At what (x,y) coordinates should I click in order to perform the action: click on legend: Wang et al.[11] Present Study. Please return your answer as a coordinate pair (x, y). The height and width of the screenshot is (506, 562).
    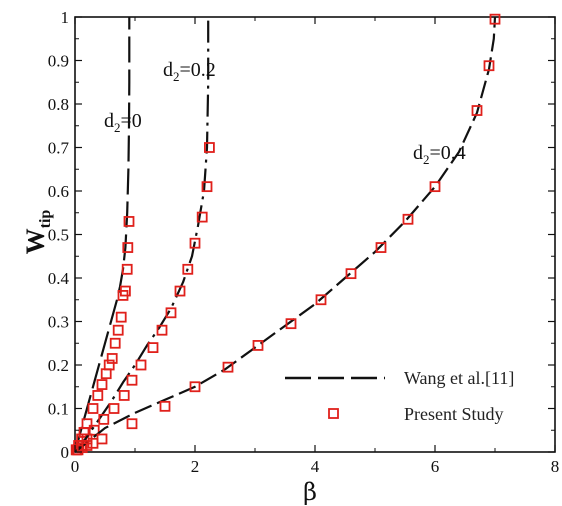
    Looking at the image, I should click on (399, 396).